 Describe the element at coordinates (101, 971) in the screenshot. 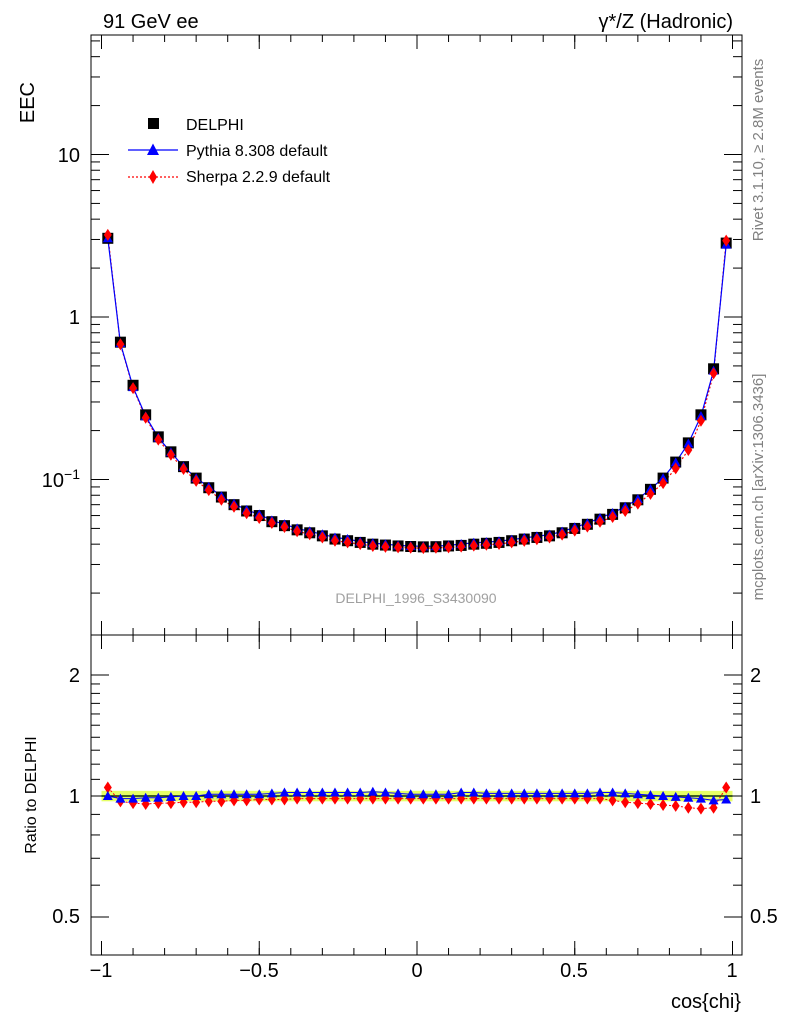

I see `x-tick-label-minus-1: −1` at that location.